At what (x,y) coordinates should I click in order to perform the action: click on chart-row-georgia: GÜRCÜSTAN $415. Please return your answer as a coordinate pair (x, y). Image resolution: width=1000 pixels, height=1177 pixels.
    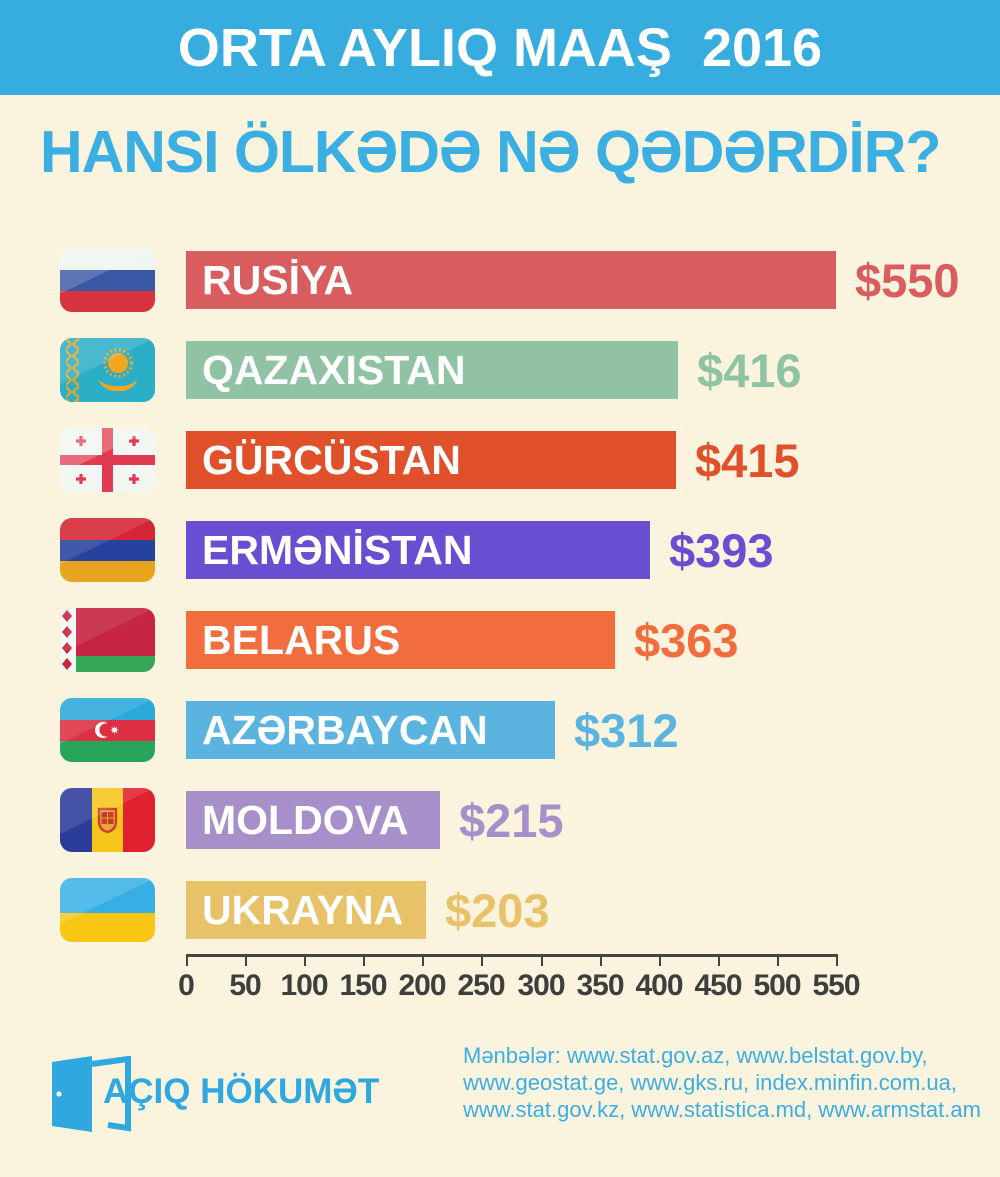
    Looking at the image, I should click on (500, 460).